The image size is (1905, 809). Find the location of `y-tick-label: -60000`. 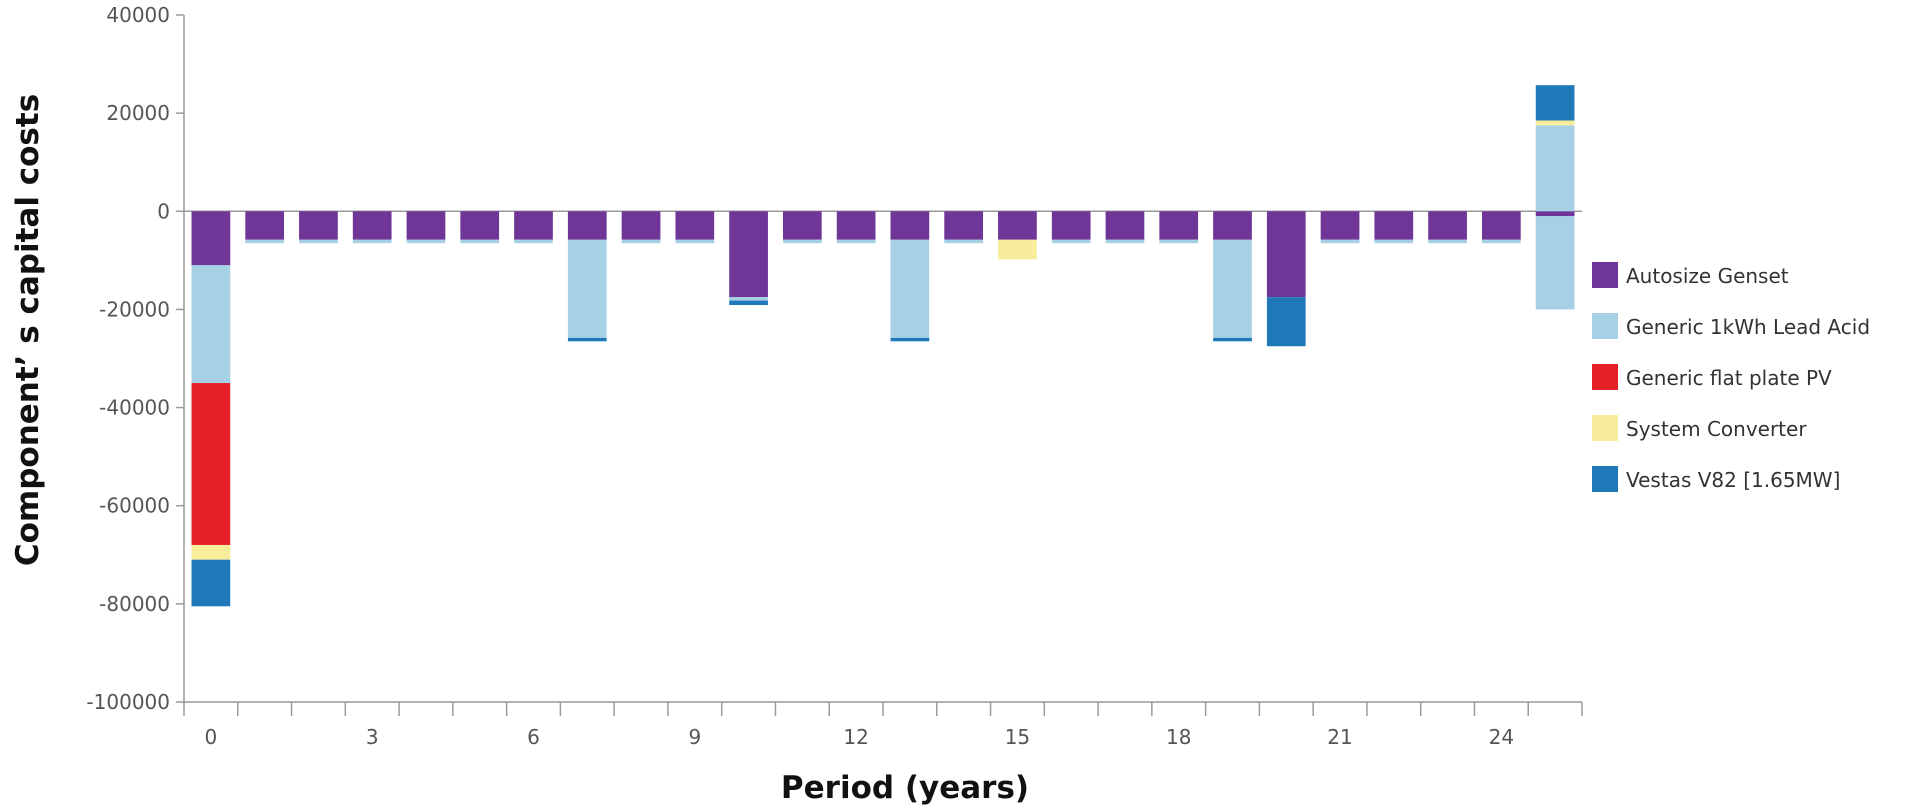

y-tick-label: -60000 is located at coordinates (134, 506).